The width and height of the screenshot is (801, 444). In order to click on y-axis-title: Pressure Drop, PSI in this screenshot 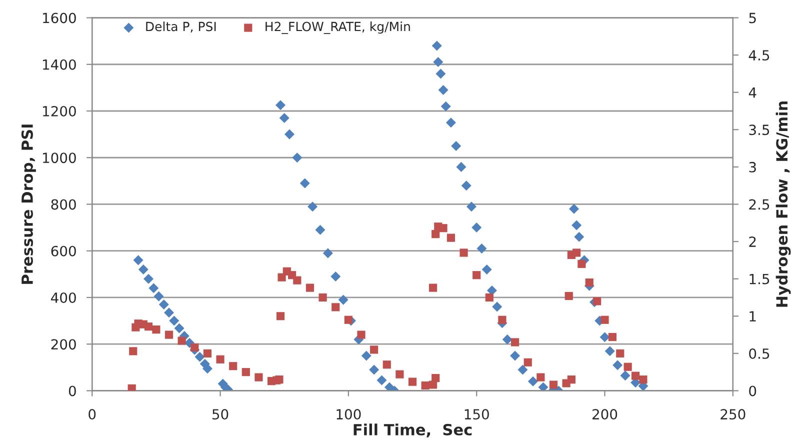, I will do `click(28, 204)`.